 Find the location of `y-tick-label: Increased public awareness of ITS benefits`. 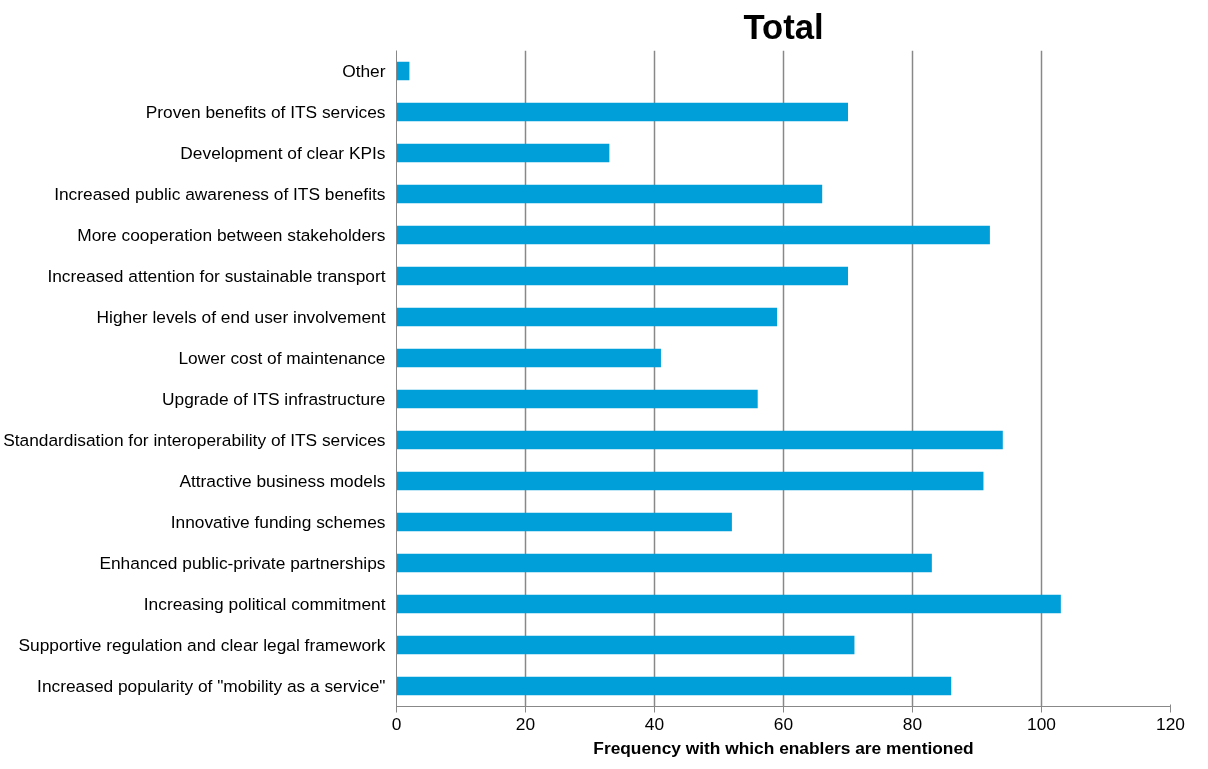

y-tick-label: Increased public awareness of ITS benefits is located at coordinates (220, 194).